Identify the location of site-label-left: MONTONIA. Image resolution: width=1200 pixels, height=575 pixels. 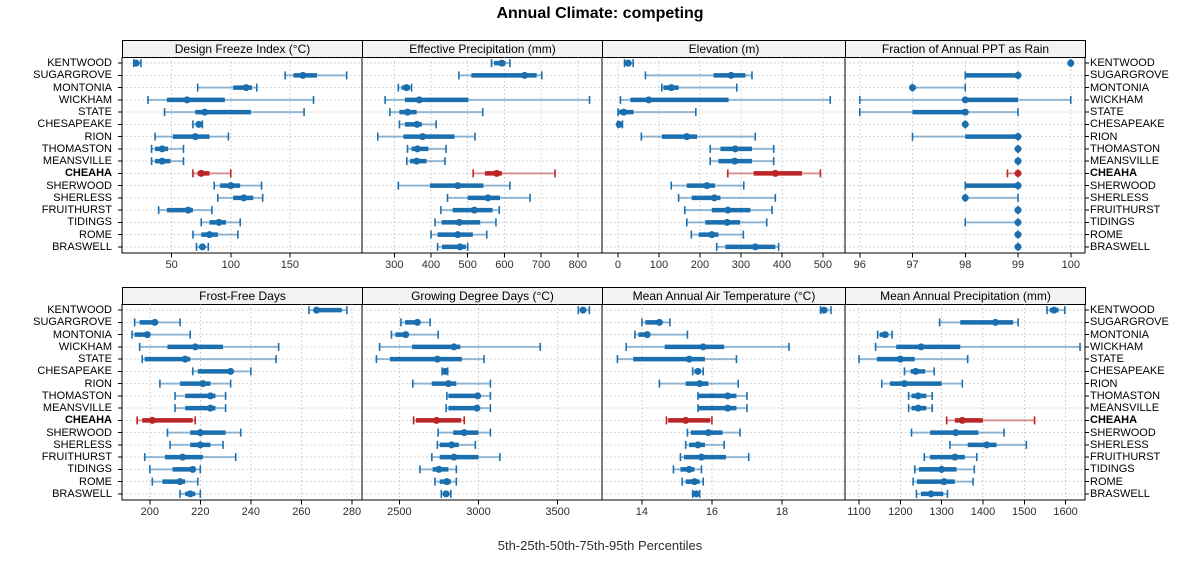
(82, 87).